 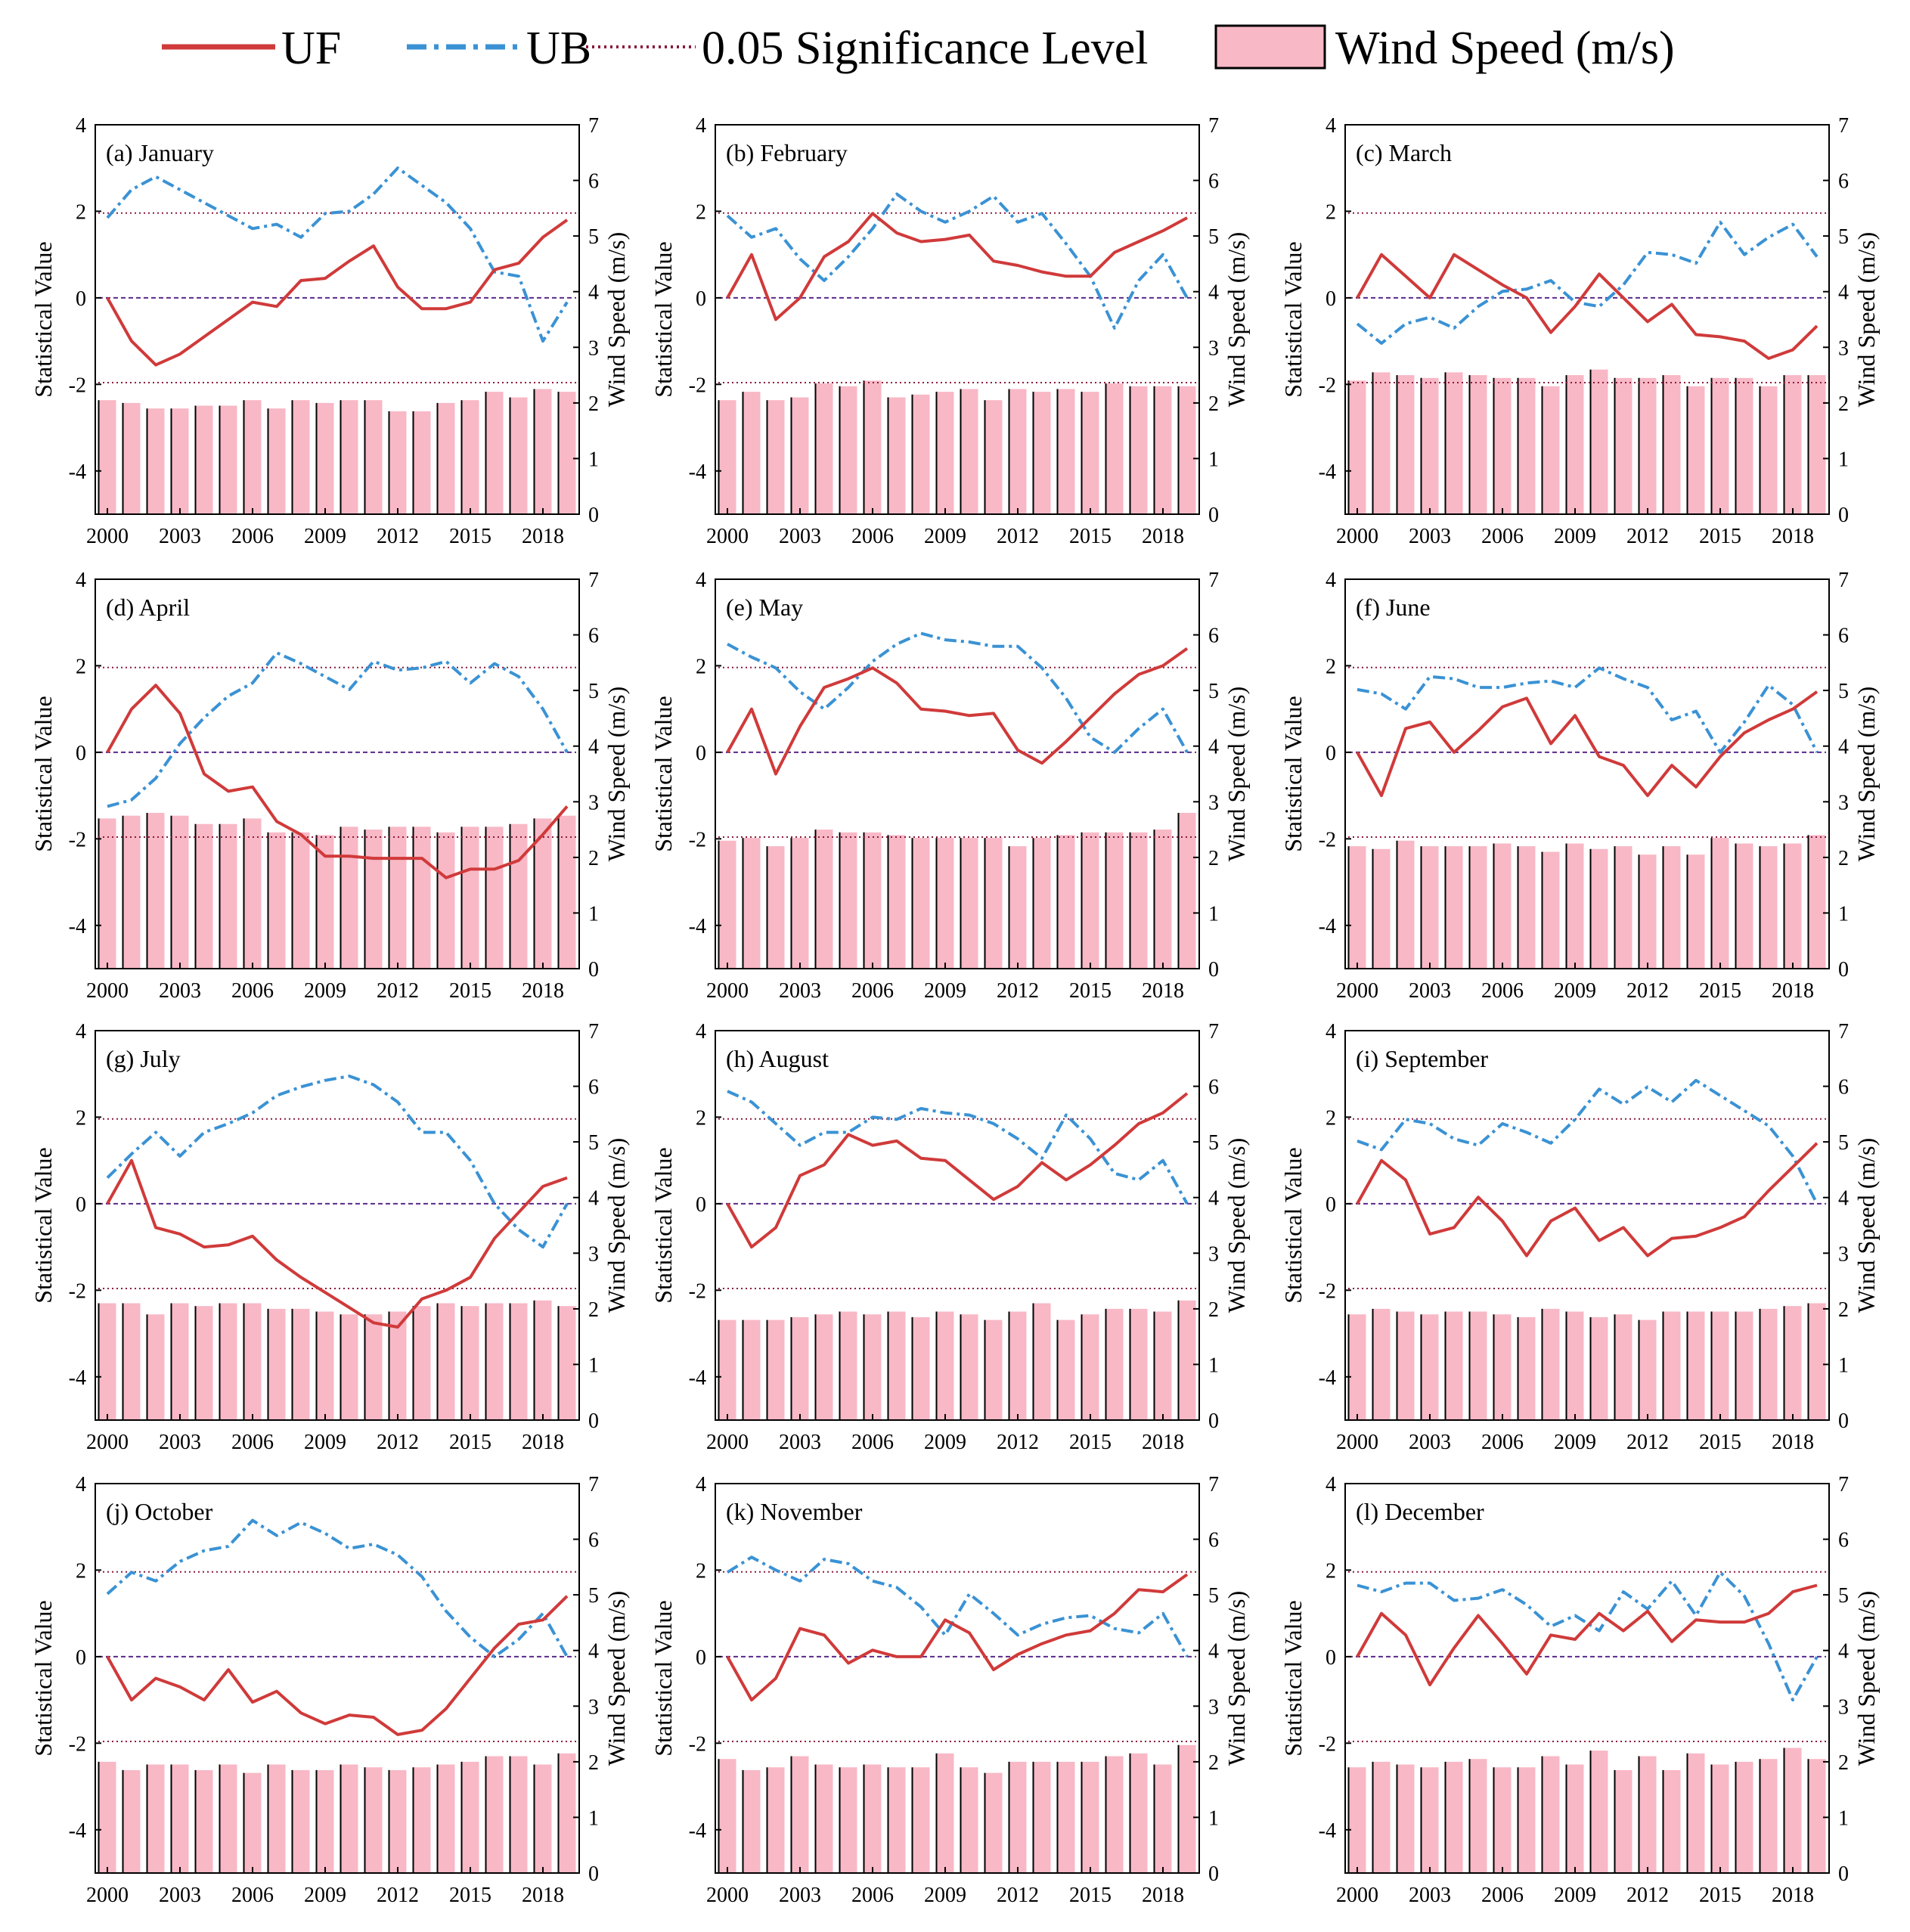 I want to click on panel-title: (e) May, so click(x=765, y=608).